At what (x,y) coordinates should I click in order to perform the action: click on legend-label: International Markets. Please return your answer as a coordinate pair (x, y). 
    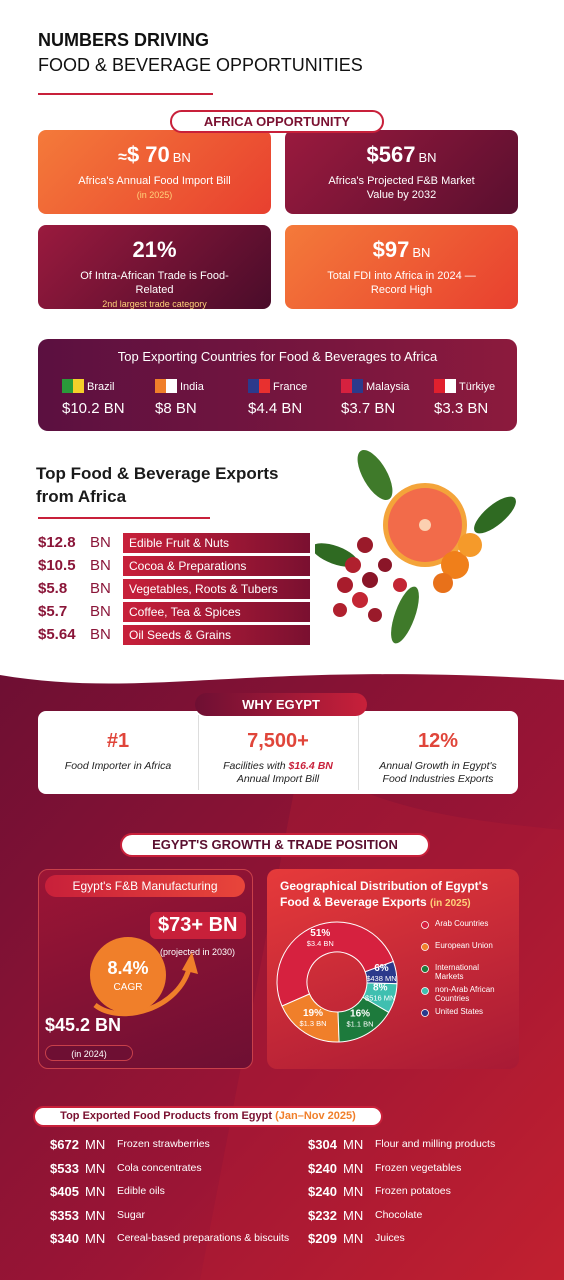
    Looking at the image, I should click on (457, 972).